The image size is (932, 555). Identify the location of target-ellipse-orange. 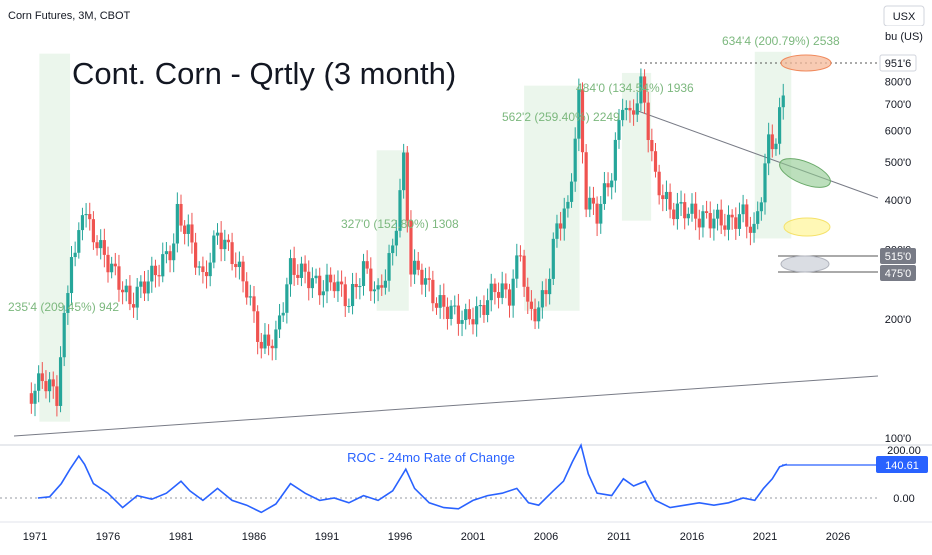
(806, 63).